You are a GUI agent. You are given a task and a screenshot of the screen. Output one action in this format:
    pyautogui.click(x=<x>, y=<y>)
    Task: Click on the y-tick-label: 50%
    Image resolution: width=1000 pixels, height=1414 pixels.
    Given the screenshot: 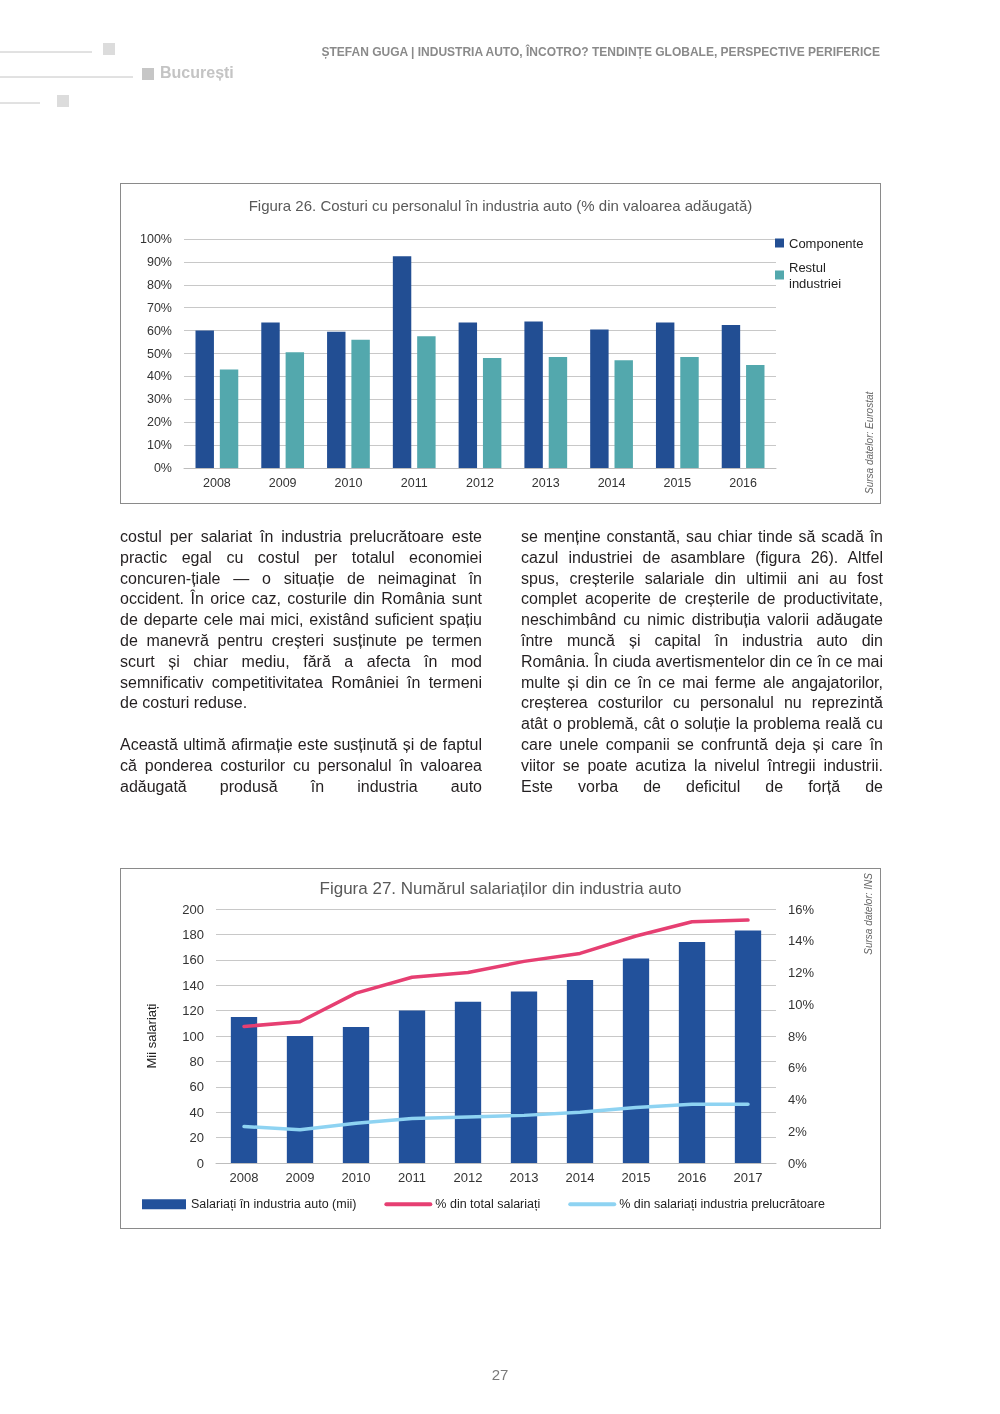 What is the action you would take?
    pyautogui.click(x=159, y=353)
    